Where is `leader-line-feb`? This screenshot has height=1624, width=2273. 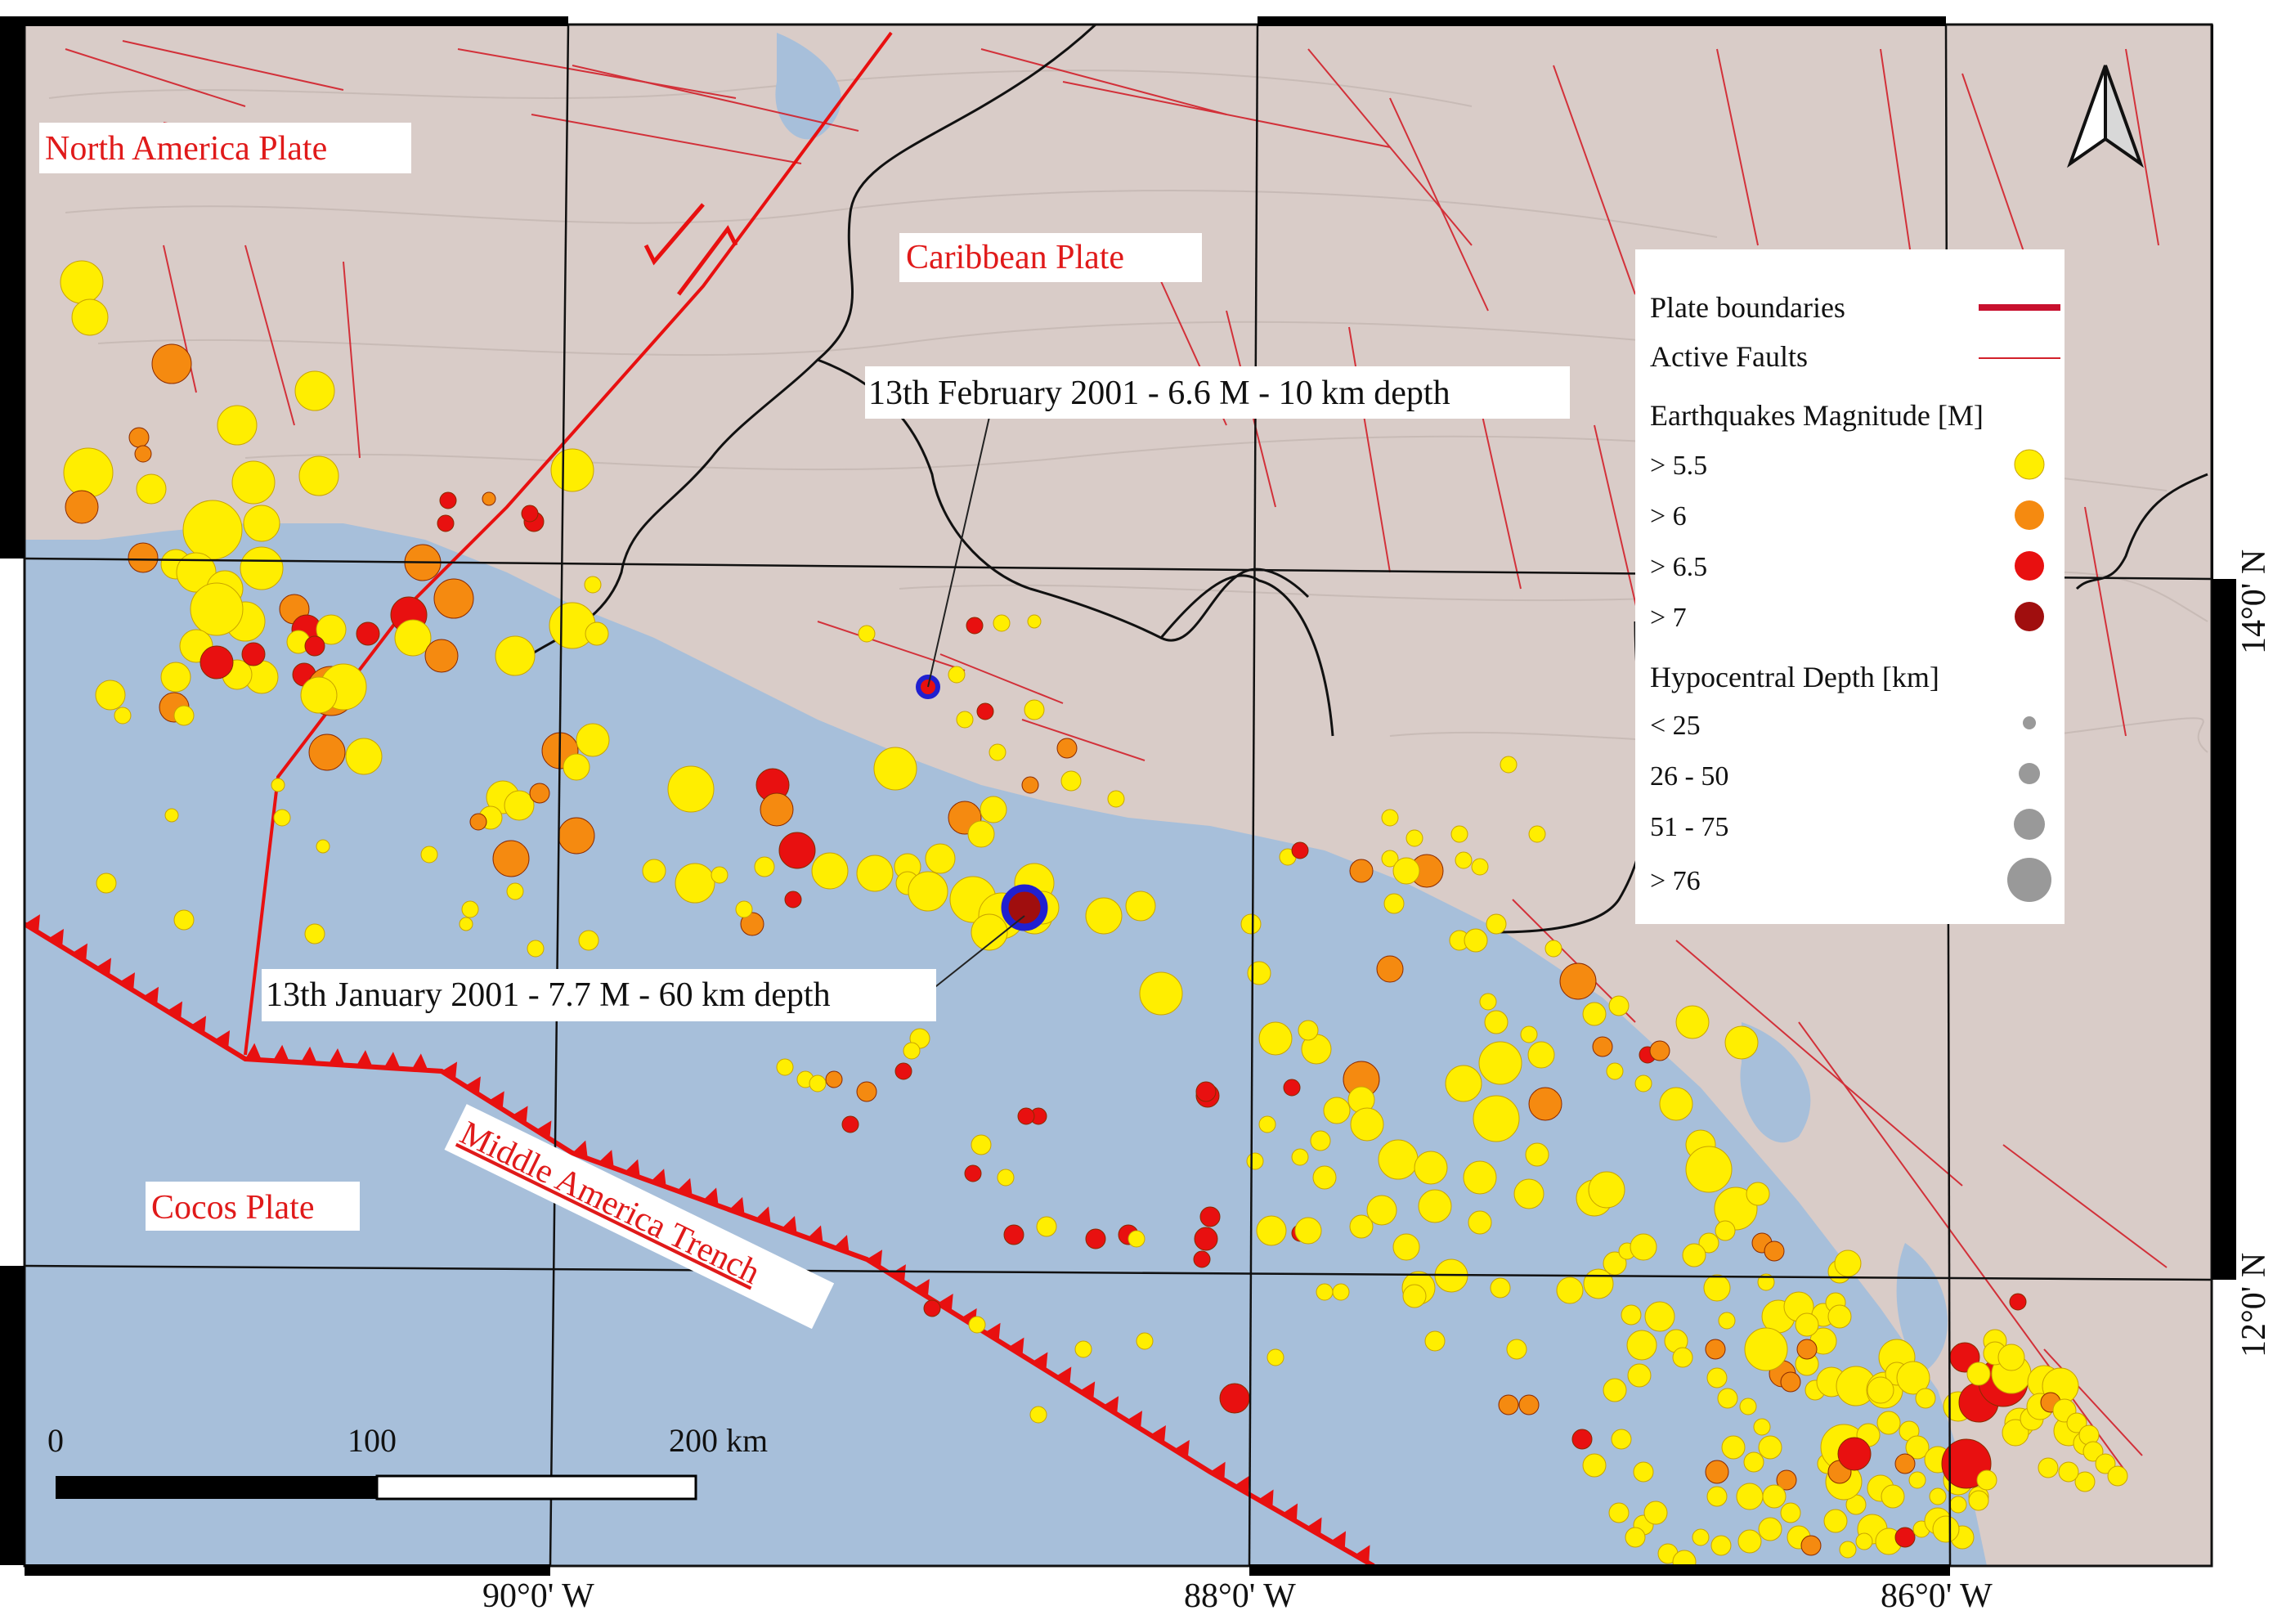 leader-line-feb is located at coordinates (958, 552).